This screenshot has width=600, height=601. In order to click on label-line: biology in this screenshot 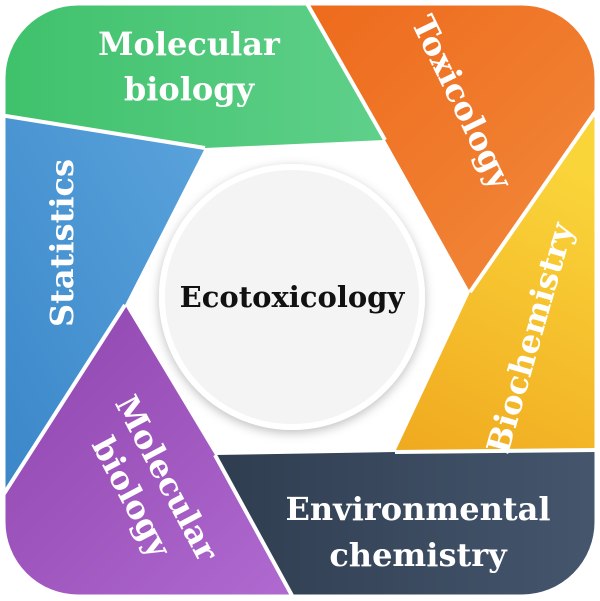, I will do `click(190, 89)`.